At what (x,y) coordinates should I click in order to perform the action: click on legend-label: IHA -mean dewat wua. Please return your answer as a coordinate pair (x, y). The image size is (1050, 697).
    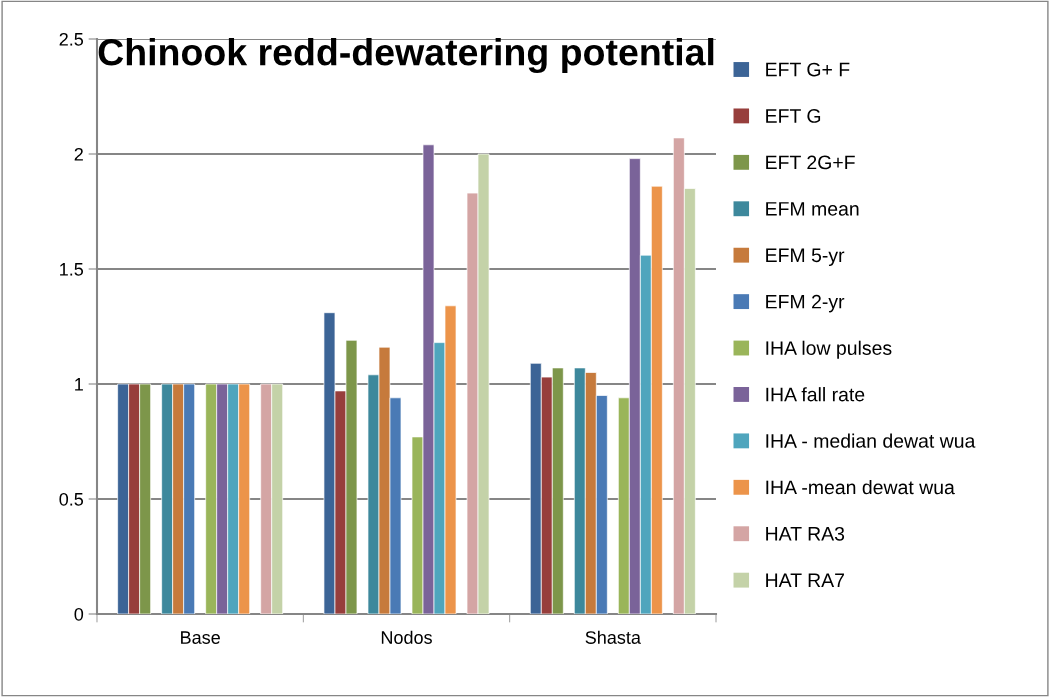
    Looking at the image, I should click on (860, 487).